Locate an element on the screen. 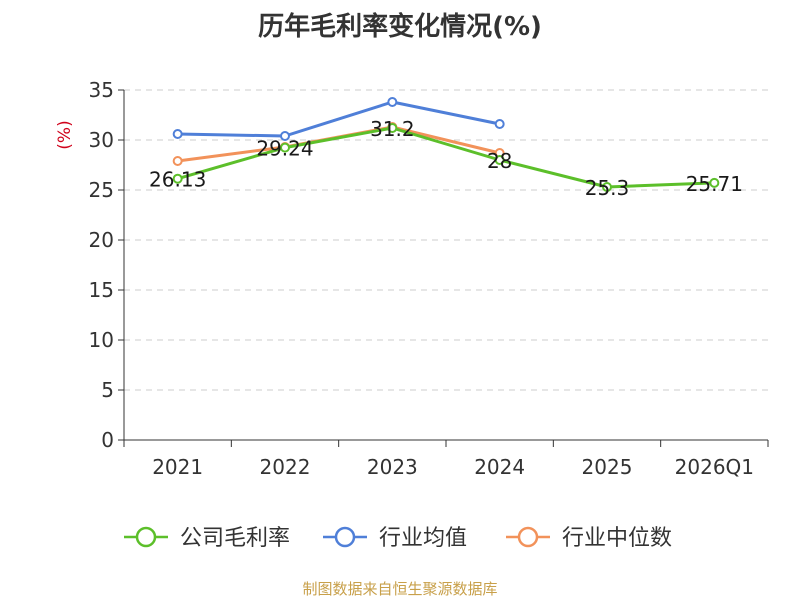 This screenshot has height=600, width=800. data-label: 25.71 is located at coordinates (714, 184).